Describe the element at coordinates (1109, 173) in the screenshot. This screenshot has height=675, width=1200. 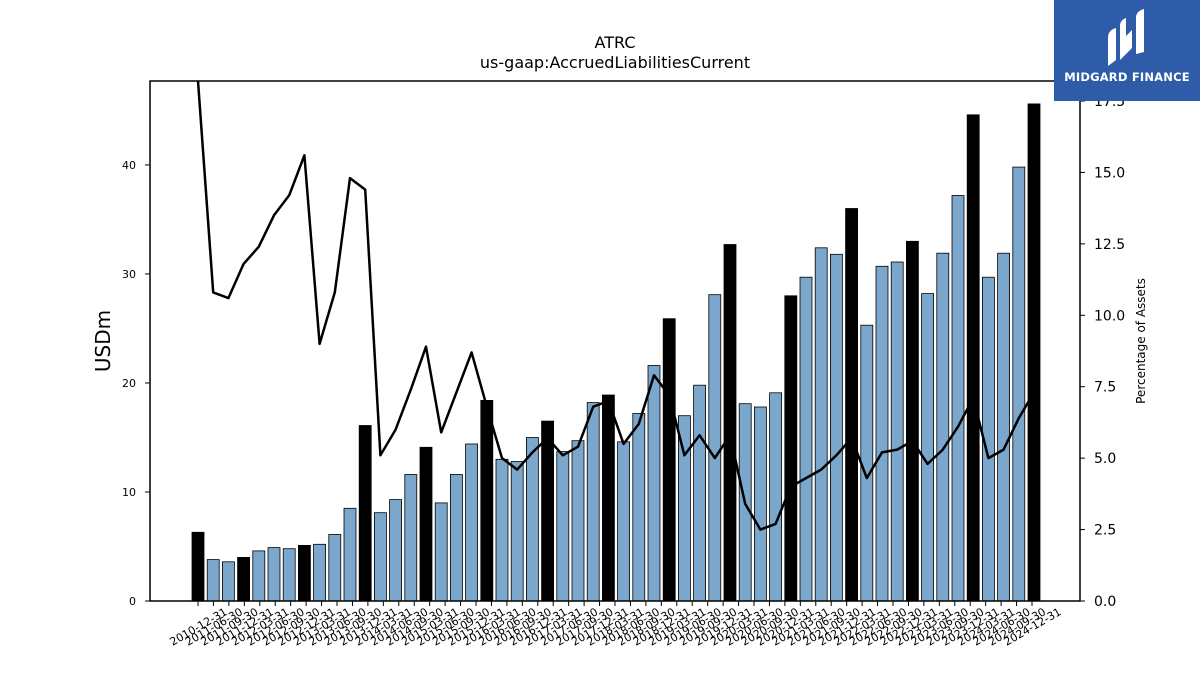
I see `y2-tick-label: 15.0` at that location.